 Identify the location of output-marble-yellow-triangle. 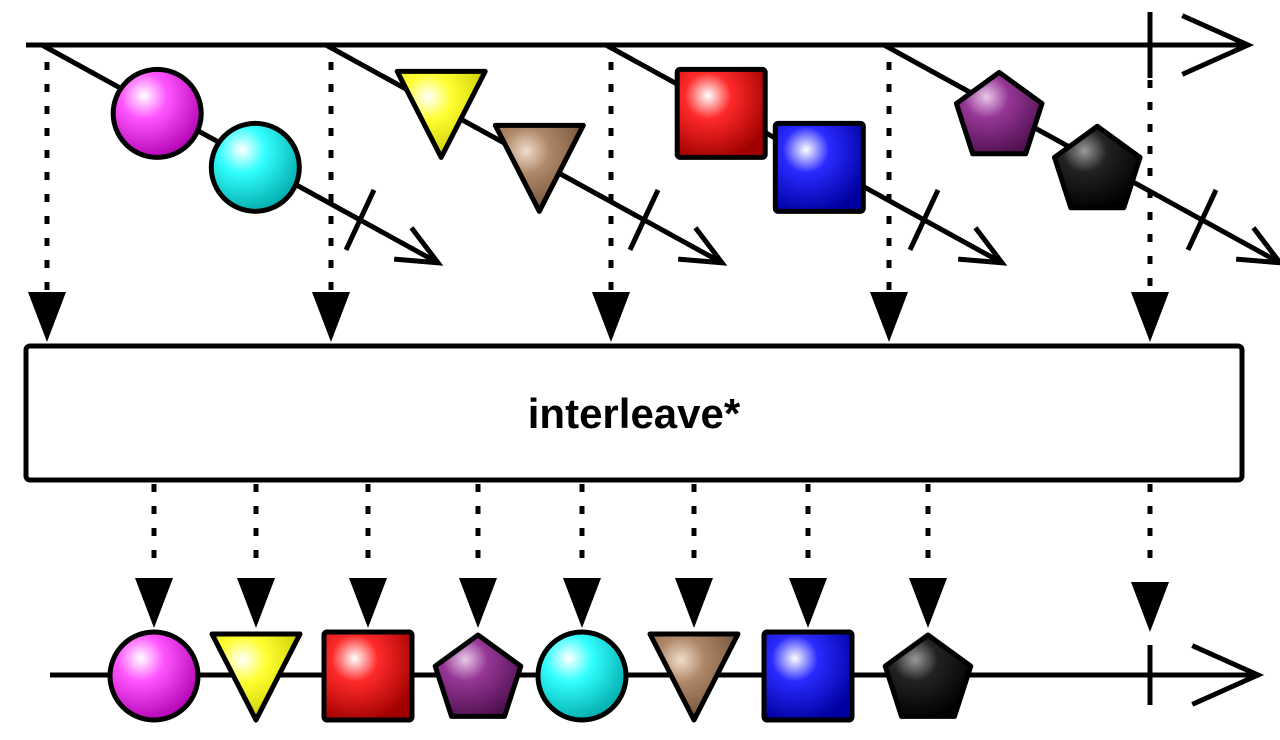
(256, 677).